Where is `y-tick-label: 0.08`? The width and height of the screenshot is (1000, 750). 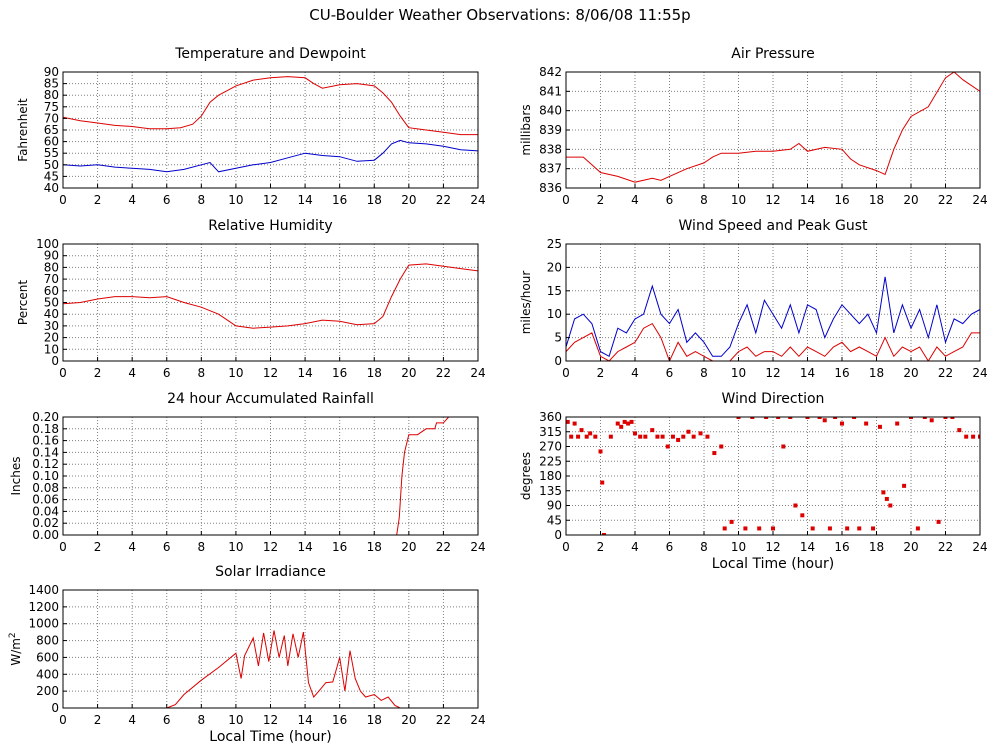
y-tick-label: 0.08 is located at coordinates (45, 488).